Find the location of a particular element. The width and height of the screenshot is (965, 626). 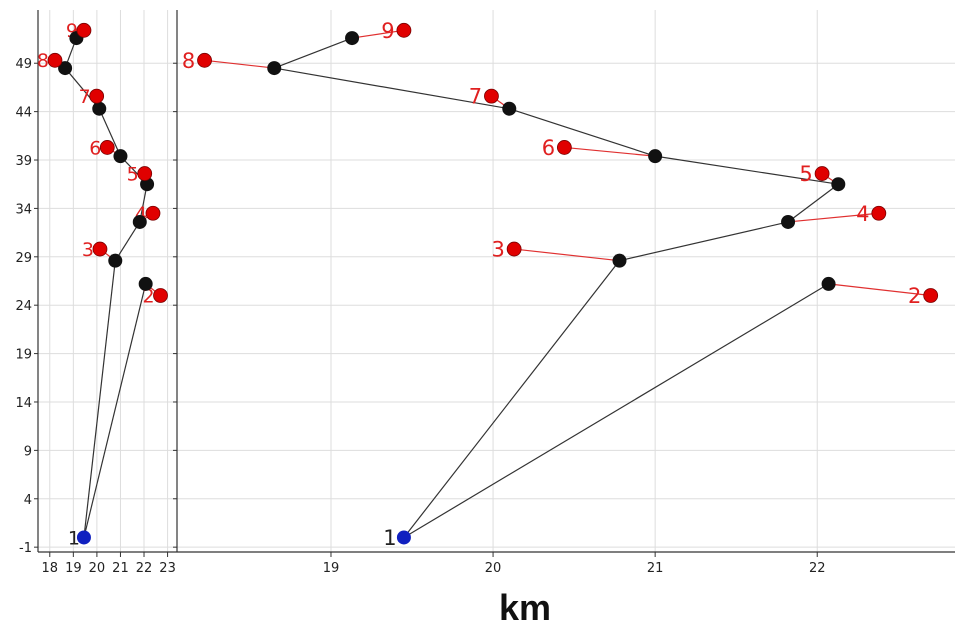

y-tick-label: 34 is located at coordinates (23, 209).